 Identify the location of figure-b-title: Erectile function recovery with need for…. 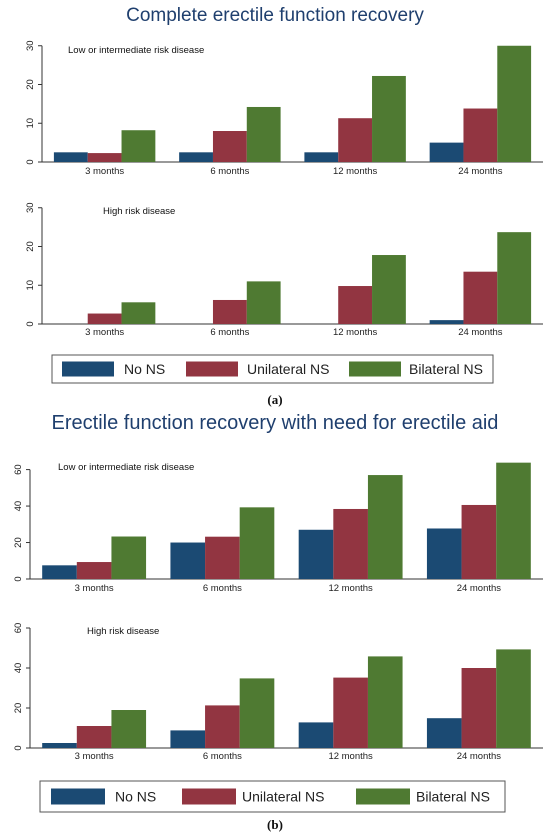
(275, 423).